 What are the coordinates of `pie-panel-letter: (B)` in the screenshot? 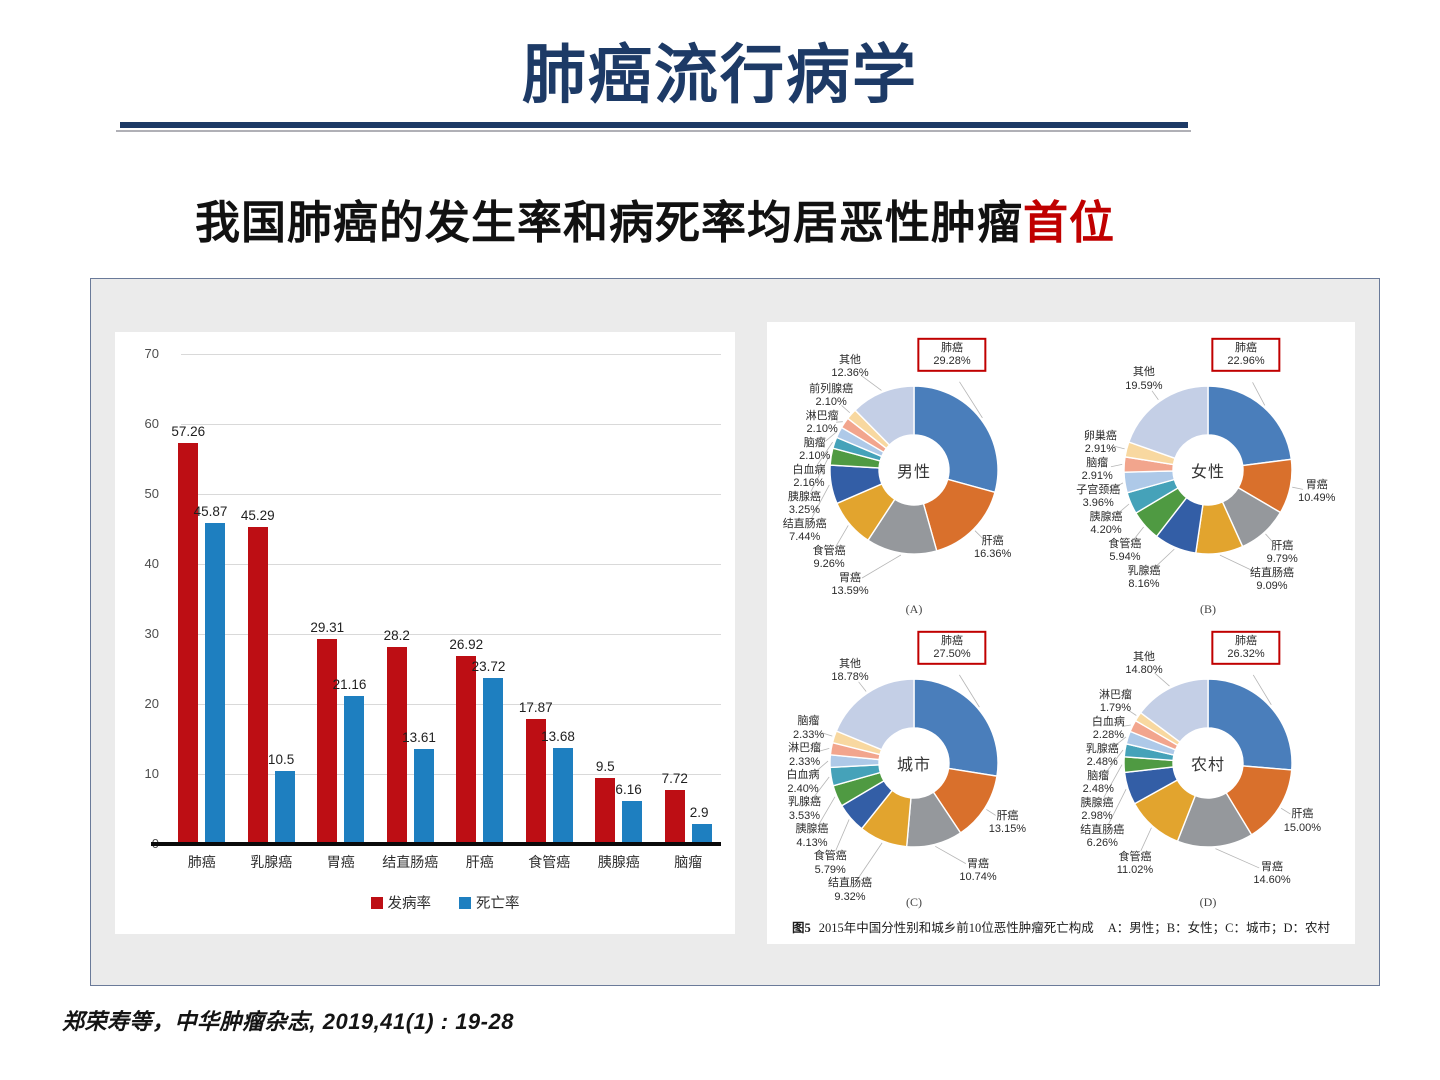 It's located at (1208, 609).